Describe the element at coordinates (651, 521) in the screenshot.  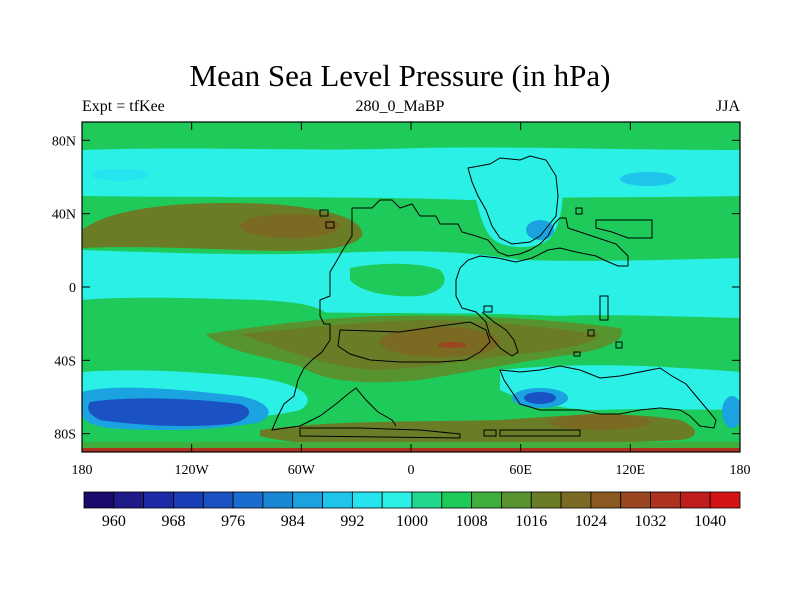
I see `colorbar-label: 1032` at that location.